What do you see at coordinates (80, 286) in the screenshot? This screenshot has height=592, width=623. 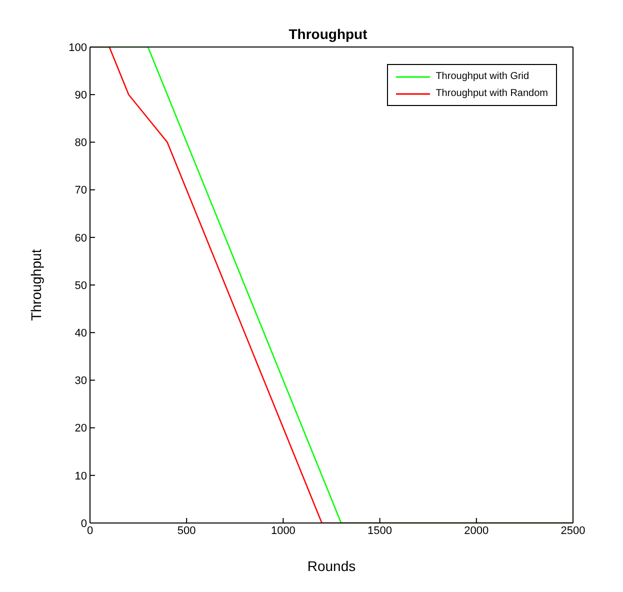 I see `y-tick-label: 50` at bounding box center [80, 286].